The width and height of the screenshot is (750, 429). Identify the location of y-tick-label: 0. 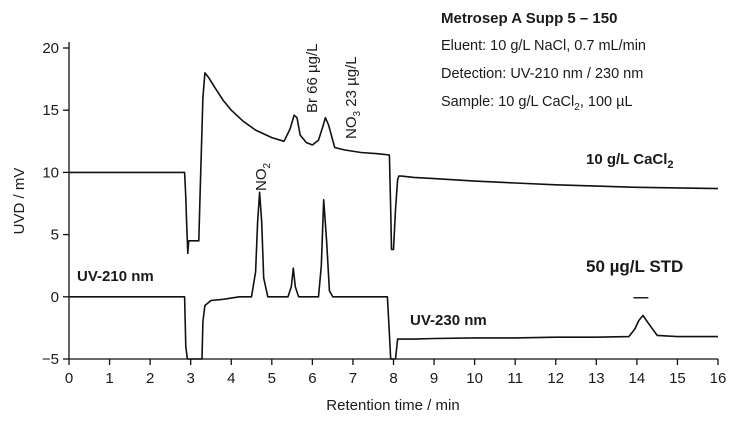
(55, 297).